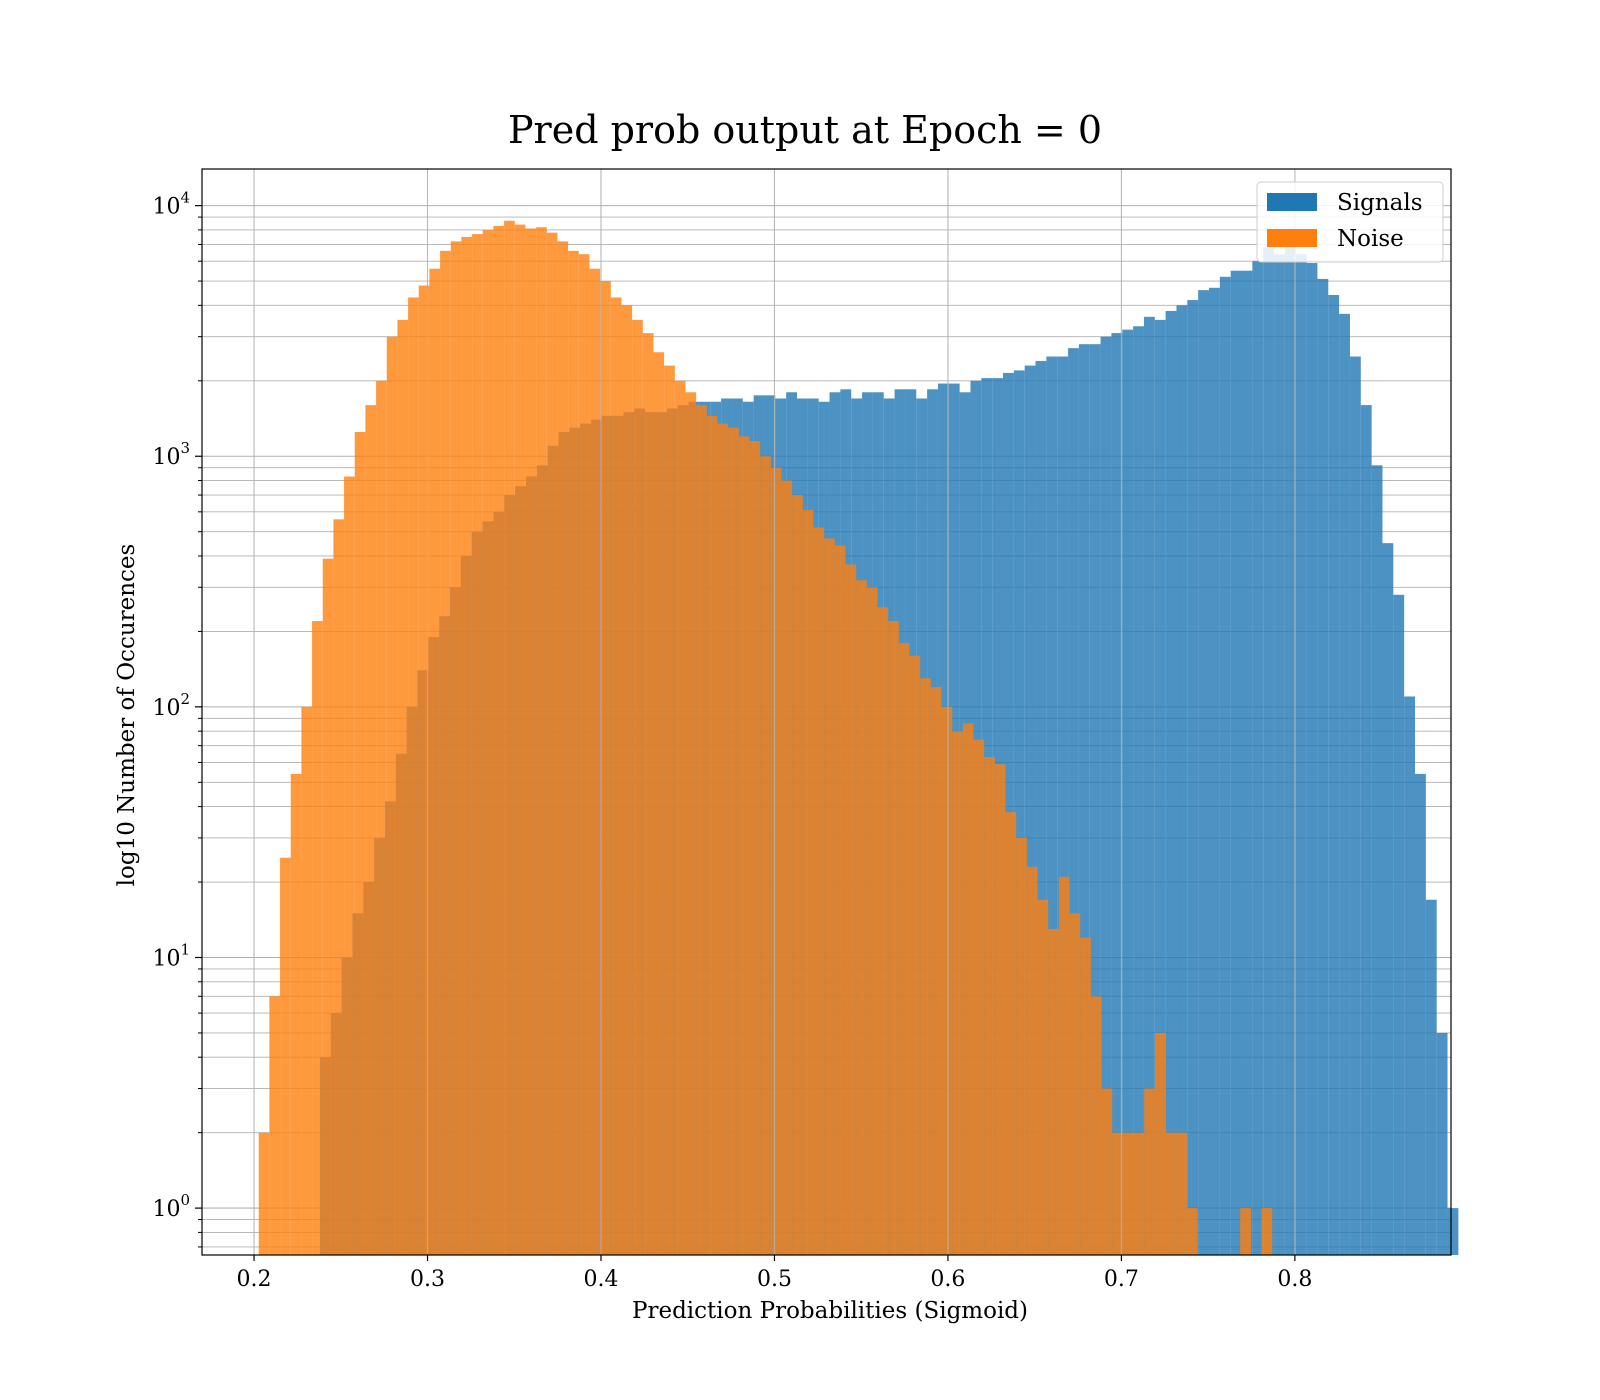  What do you see at coordinates (1370, 239) in the screenshot?
I see `legend-label-noise: Noise` at bounding box center [1370, 239].